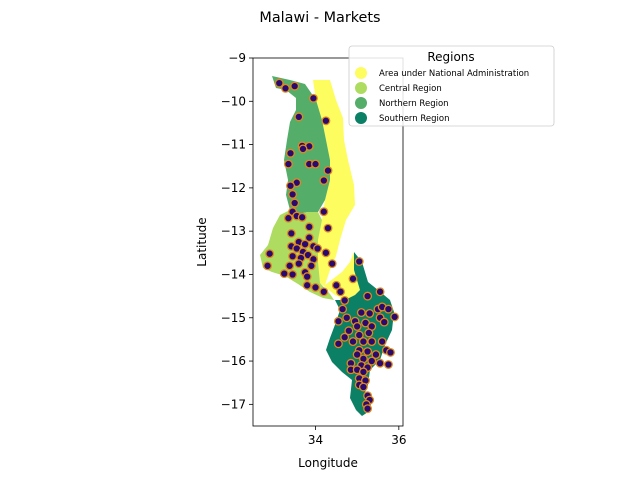  Describe the element at coordinates (414, 104) in the screenshot. I see `legend-label: Northern Region` at that location.